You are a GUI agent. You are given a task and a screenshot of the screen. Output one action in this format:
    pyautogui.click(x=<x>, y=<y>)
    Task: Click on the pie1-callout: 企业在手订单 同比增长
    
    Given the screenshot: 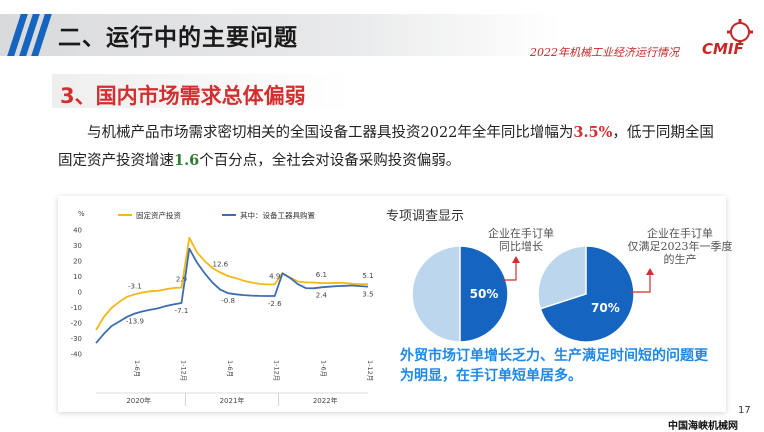 What is the action you would take?
    pyautogui.click(x=521, y=240)
    